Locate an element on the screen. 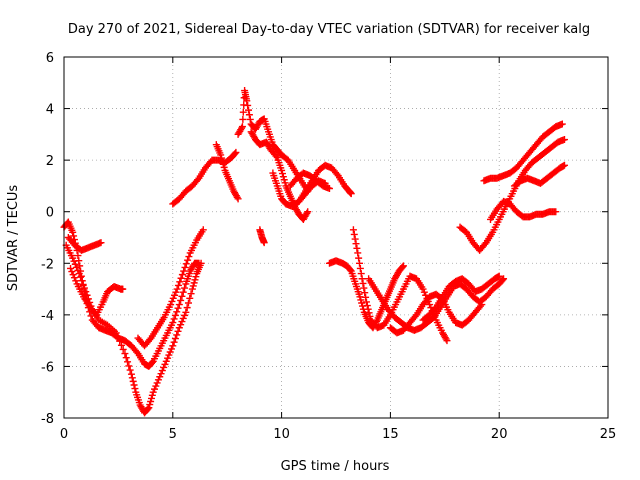 The width and height of the screenshot is (640, 480). y-tick-label: 0 is located at coordinates (50, 213).